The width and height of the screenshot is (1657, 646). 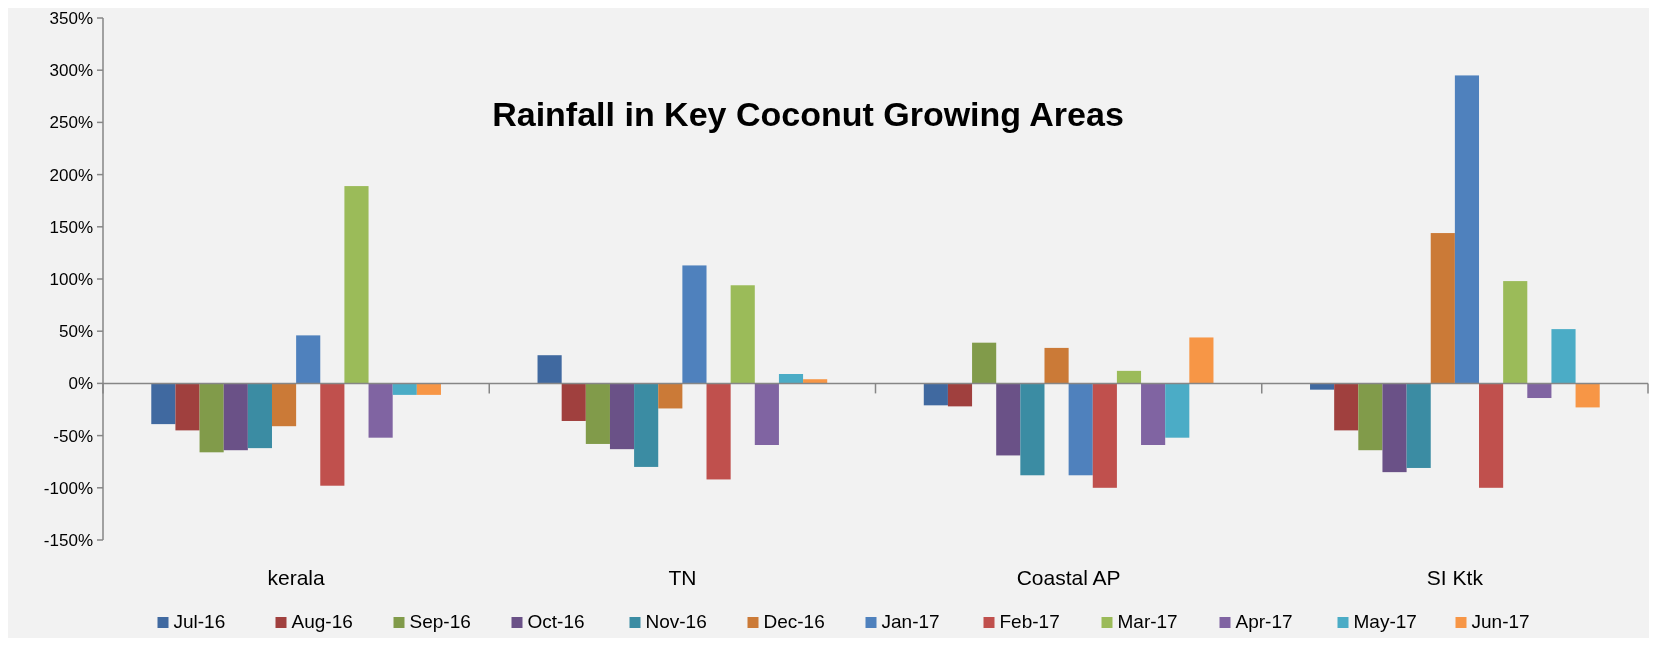 What do you see at coordinates (71, 227) in the screenshot?
I see `y-tick-label: 150%` at bounding box center [71, 227].